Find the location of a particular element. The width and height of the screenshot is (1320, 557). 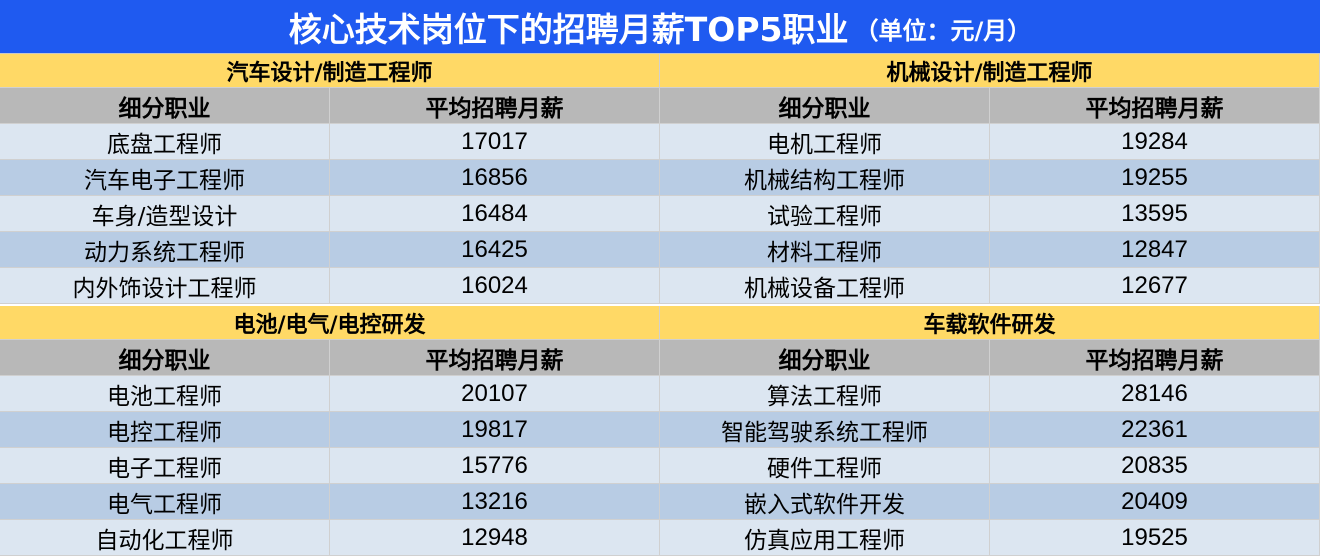

table-row: 汽车电子工程师 16856 is located at coordinates (330, 178).